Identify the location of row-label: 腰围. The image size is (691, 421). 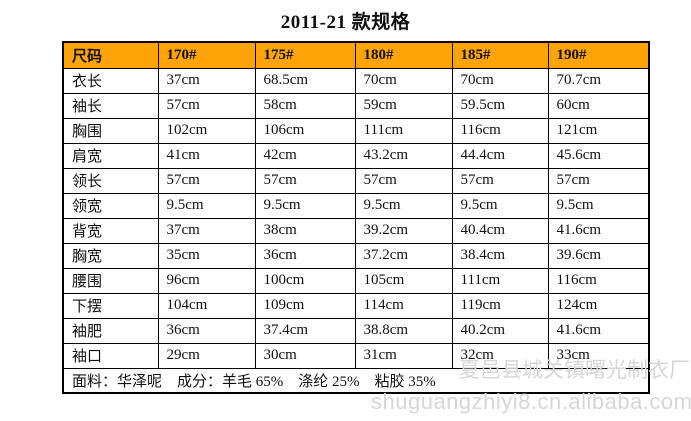
(110, 280).